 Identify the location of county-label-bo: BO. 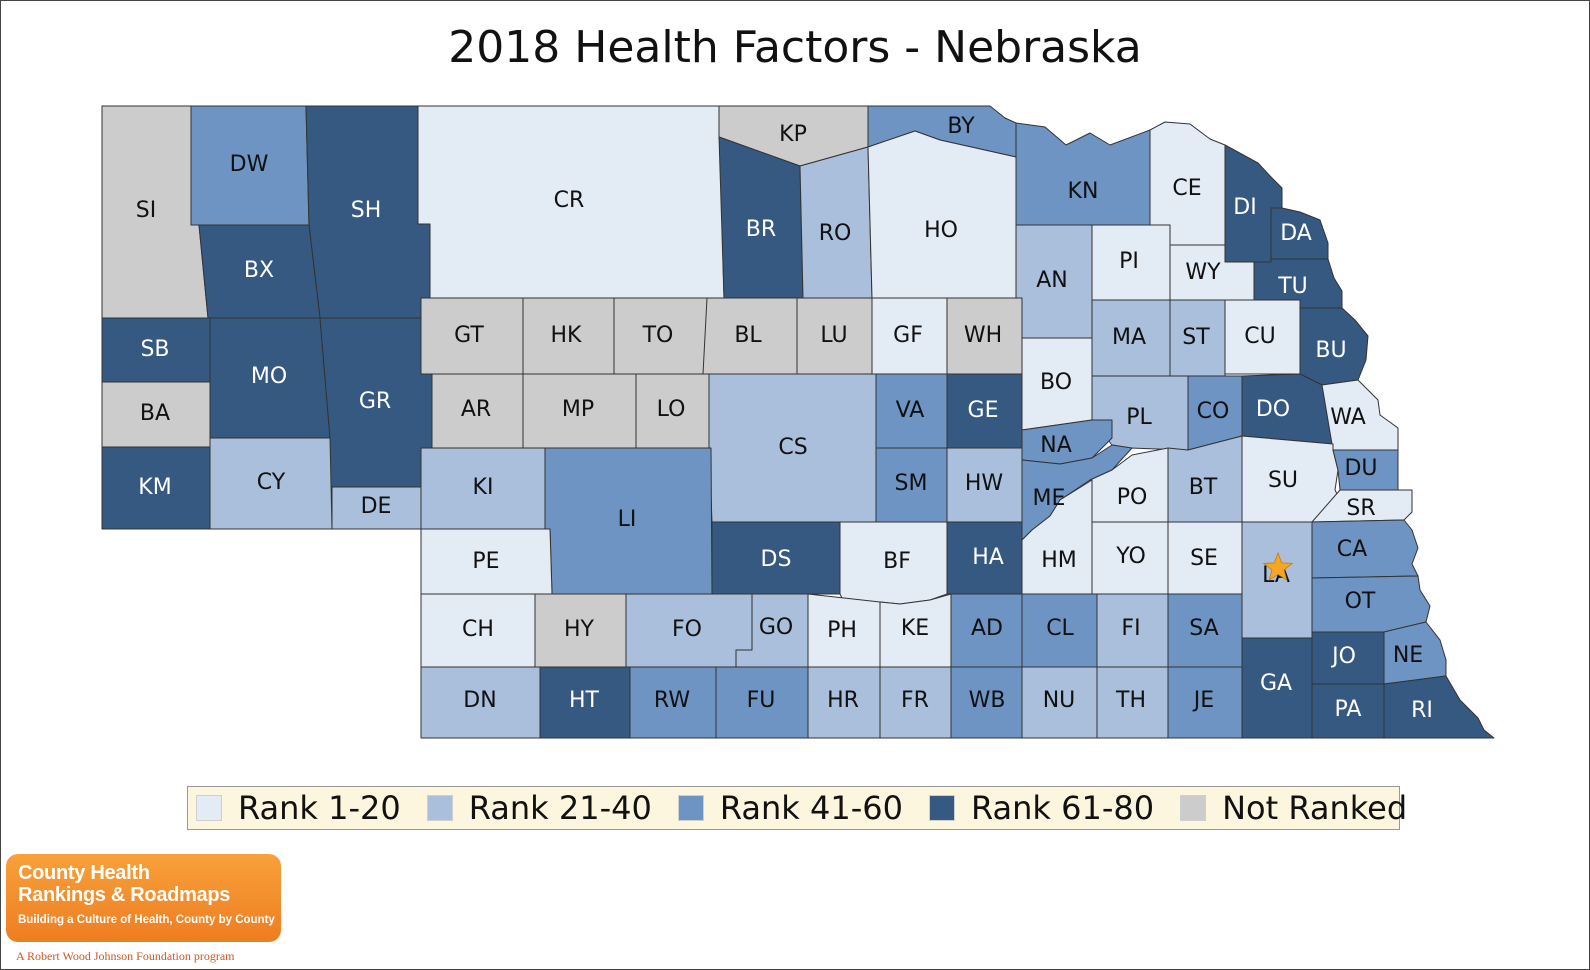
(1056, 382).